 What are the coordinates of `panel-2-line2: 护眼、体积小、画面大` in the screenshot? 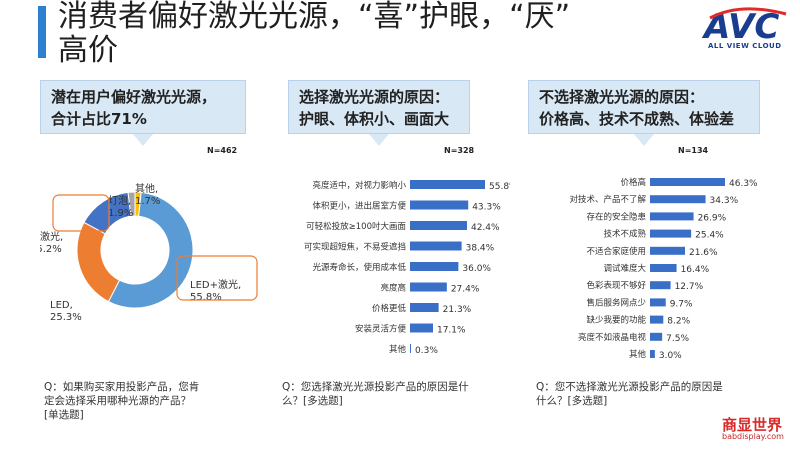 It's located at (374, 119).